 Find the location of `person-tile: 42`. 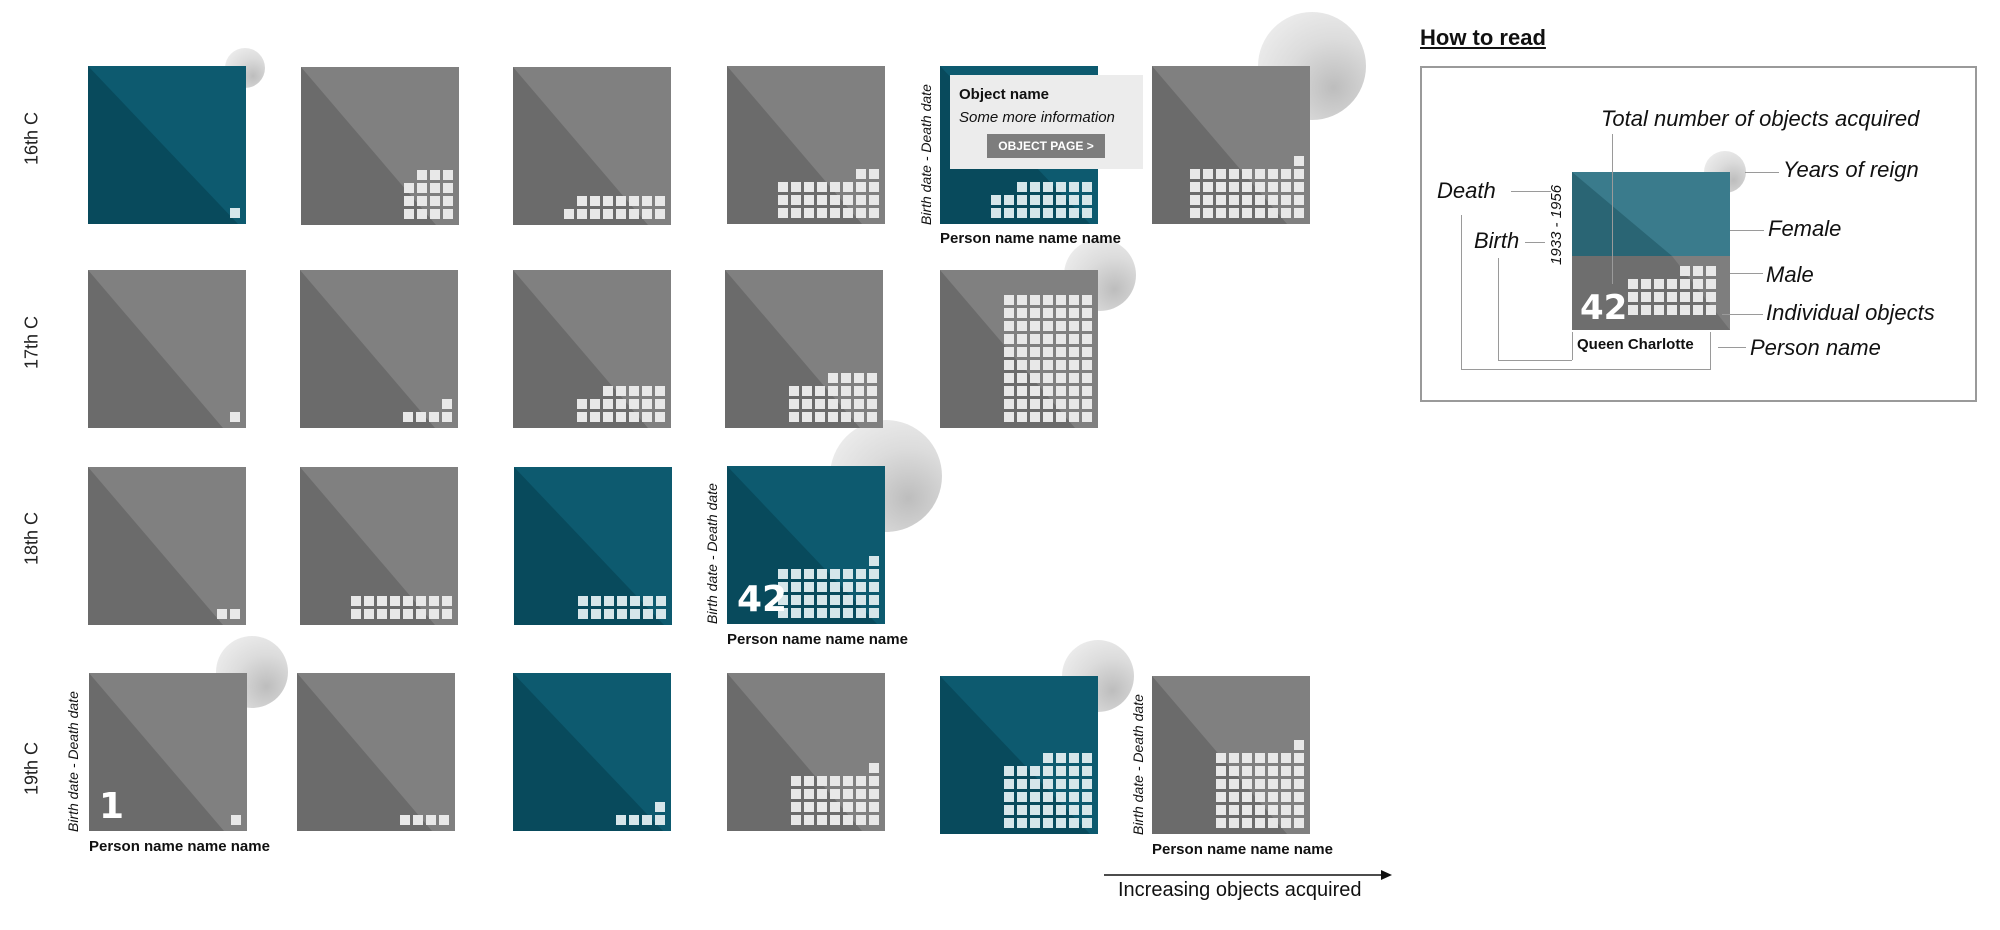

person-tile: 42 is located at coordinates (806, 545).